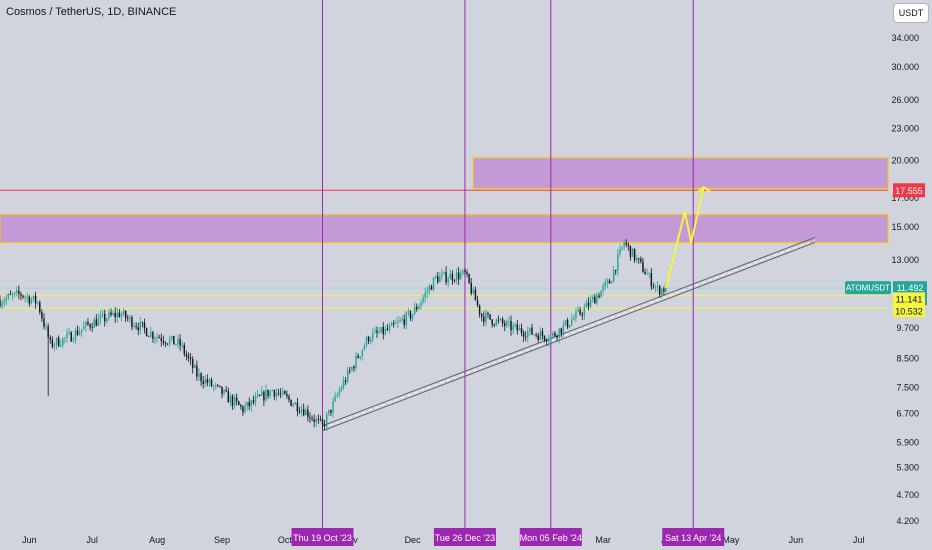  I want to click on marker-date-label: Tue 26 Dec '23, so click(464, 537).